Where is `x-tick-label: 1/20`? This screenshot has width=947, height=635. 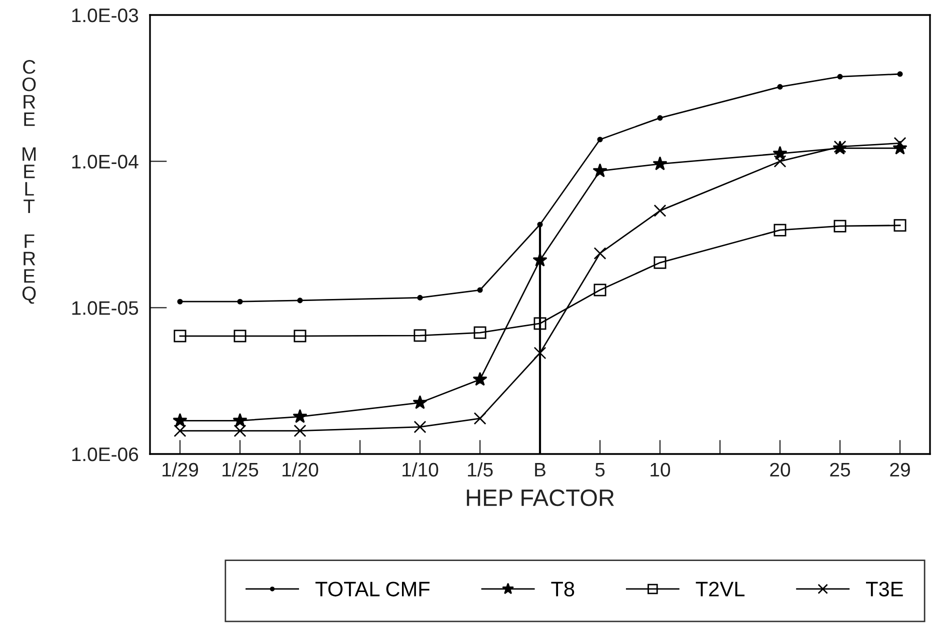
x-tick-label: 1/20 is located at coordinates (300, 469).